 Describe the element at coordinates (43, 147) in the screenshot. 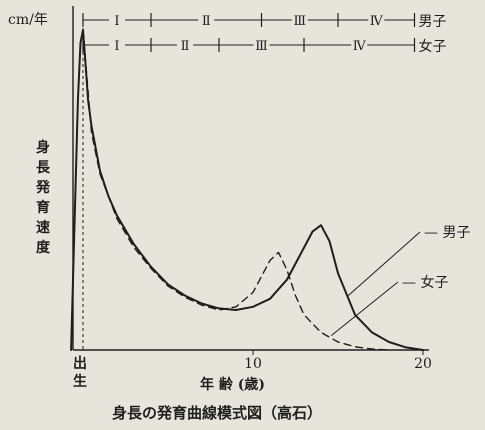

I see `y-axis-label-char: 身` at that location.